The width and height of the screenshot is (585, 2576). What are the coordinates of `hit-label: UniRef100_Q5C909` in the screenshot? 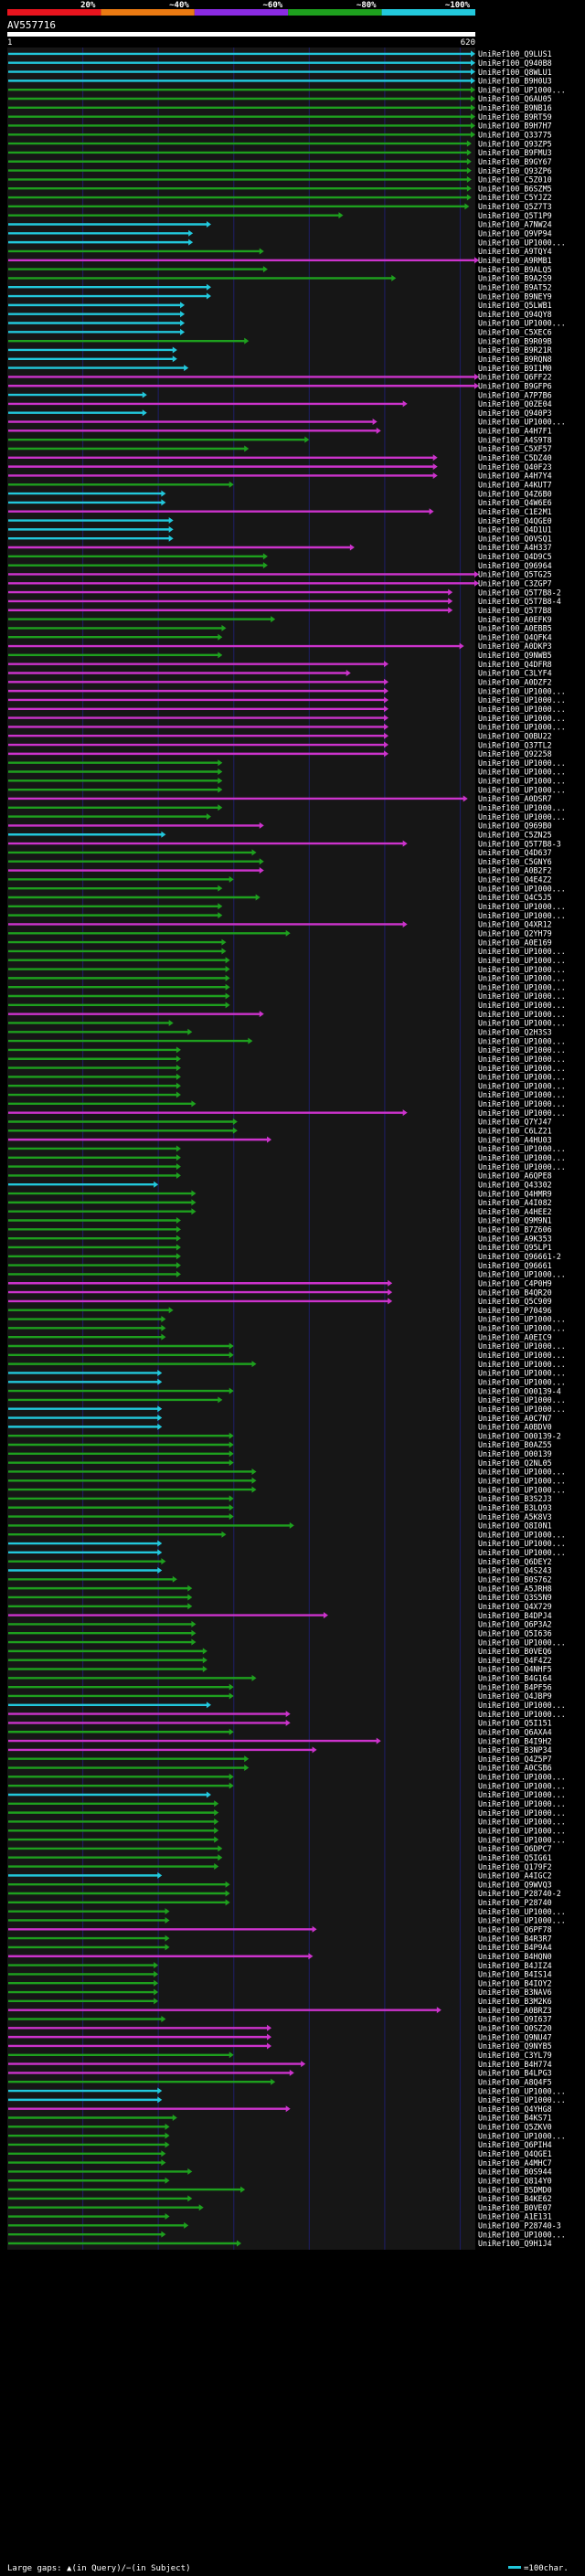 It's located at (515, 1301).